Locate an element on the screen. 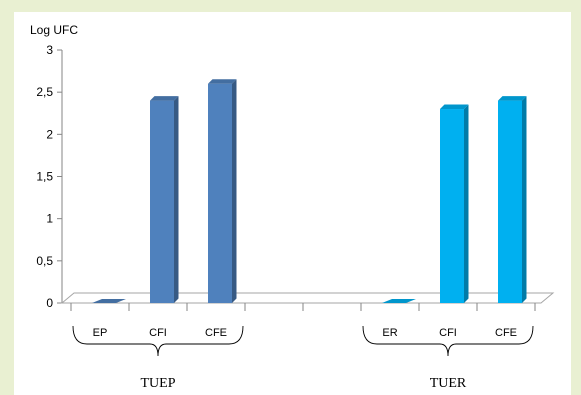  label-layer: EP CFI CFE ER CFI CFE TUEP TUER is located at coordinates (303, 358).